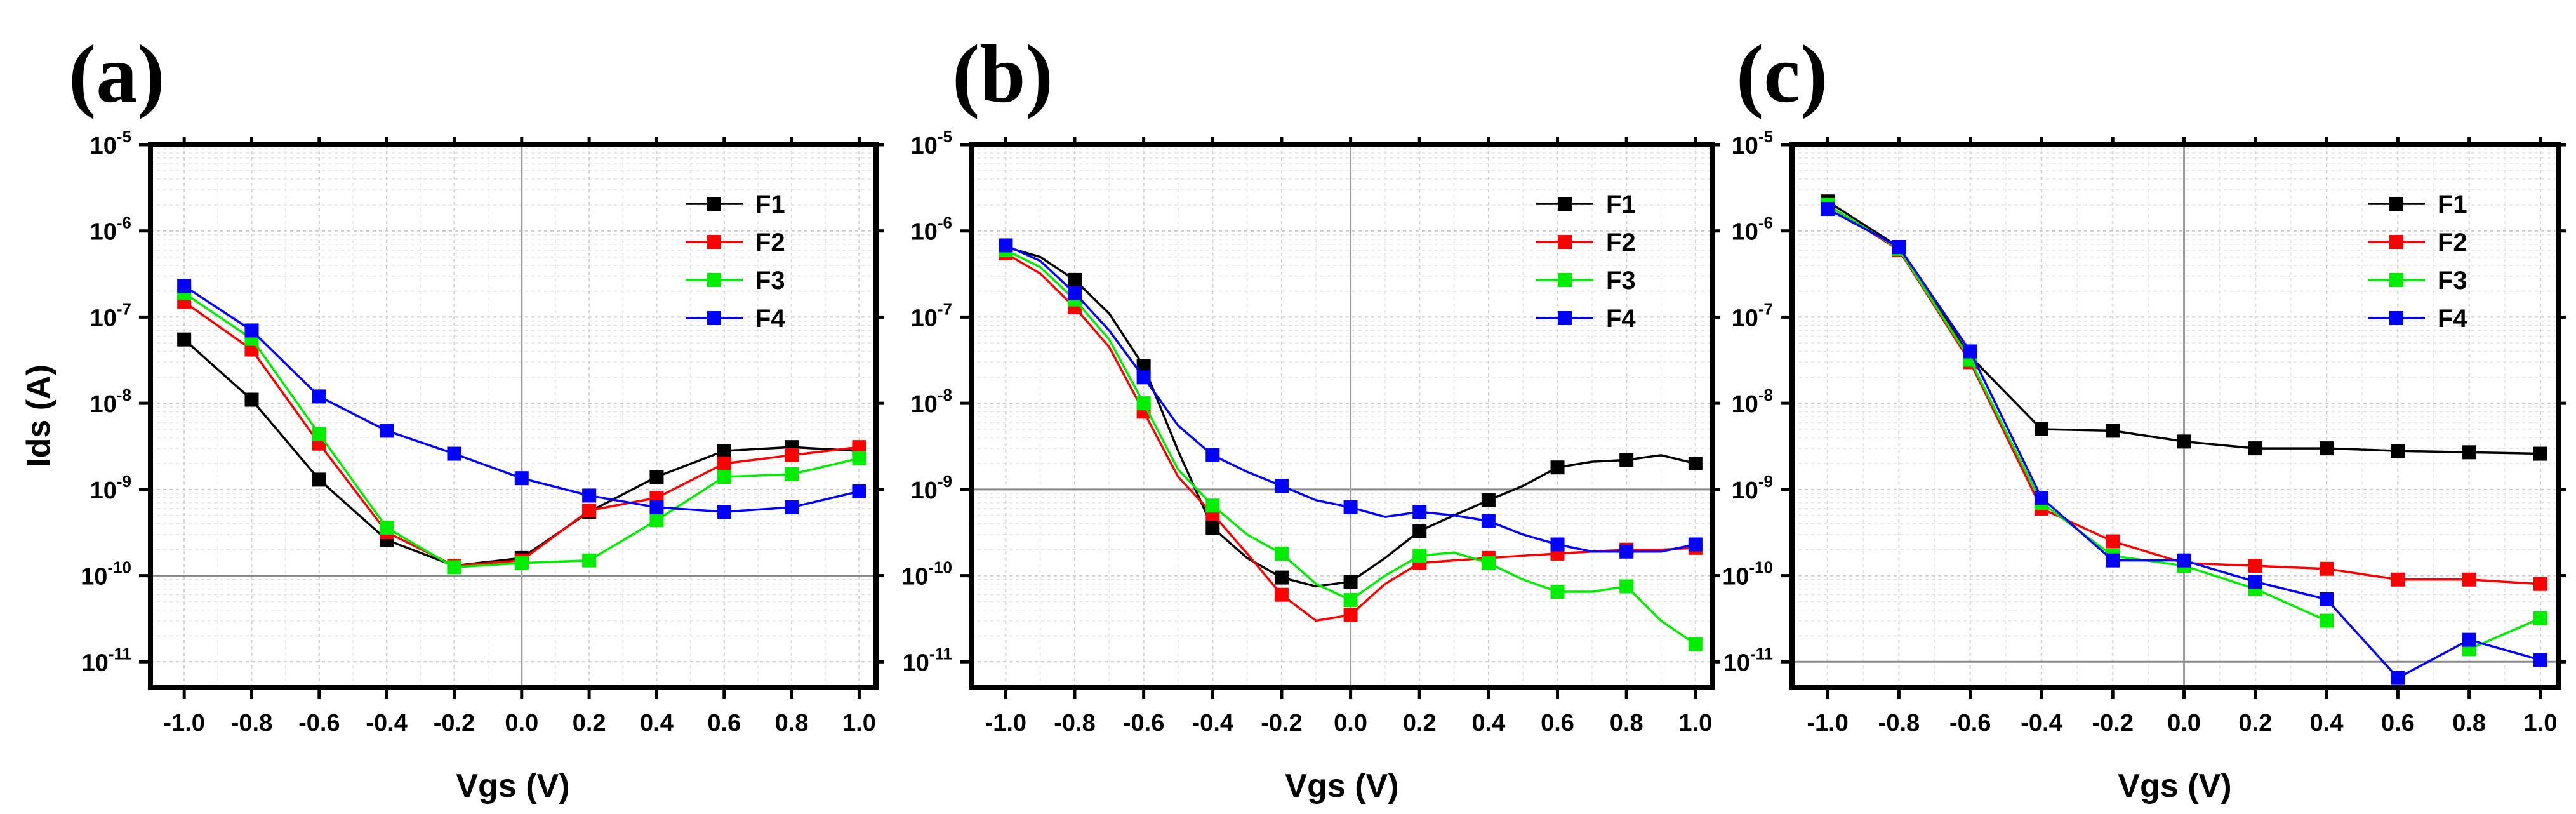 The height and width of the screenshot is (814, 2576). Describe the element at coordinates (945, 394) in the screenshot. I see `y-tick-exponent: -8` at that location.